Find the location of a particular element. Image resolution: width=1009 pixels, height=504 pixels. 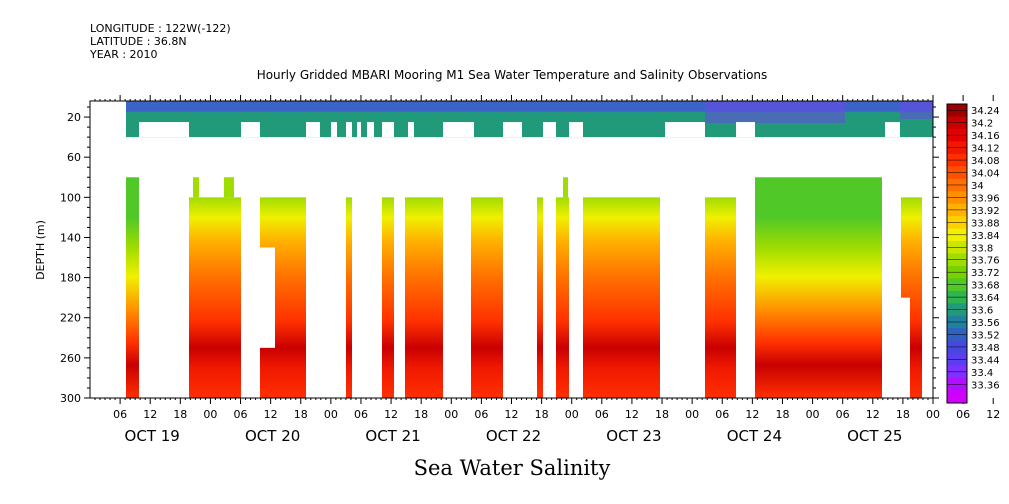

colorbar-label: 33.76 is located at coordinates (985, 261).